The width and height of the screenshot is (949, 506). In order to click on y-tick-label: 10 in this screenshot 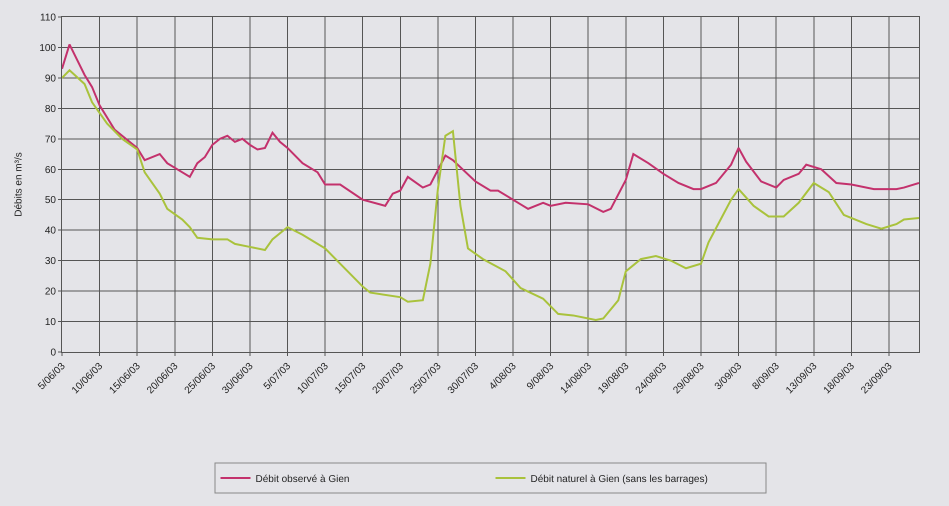, I will do `click(50, 322)`.